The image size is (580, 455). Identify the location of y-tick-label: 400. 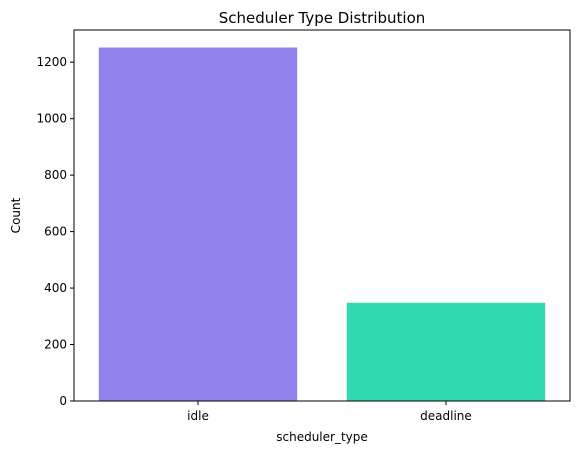
(55, 288).